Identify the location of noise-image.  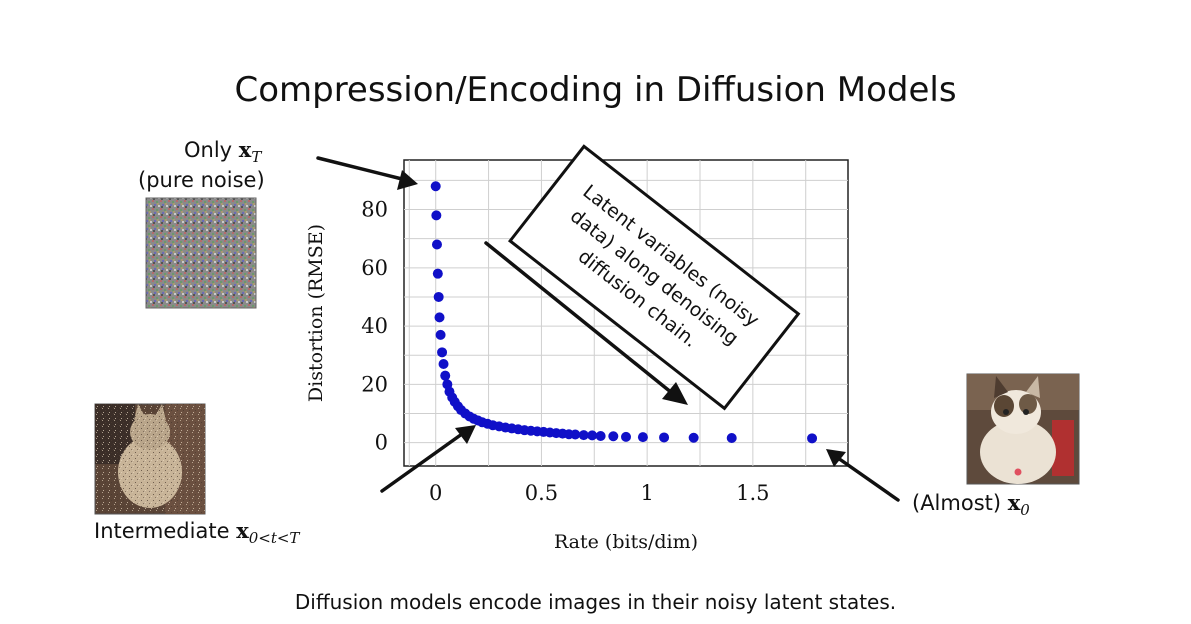
(201, 253).